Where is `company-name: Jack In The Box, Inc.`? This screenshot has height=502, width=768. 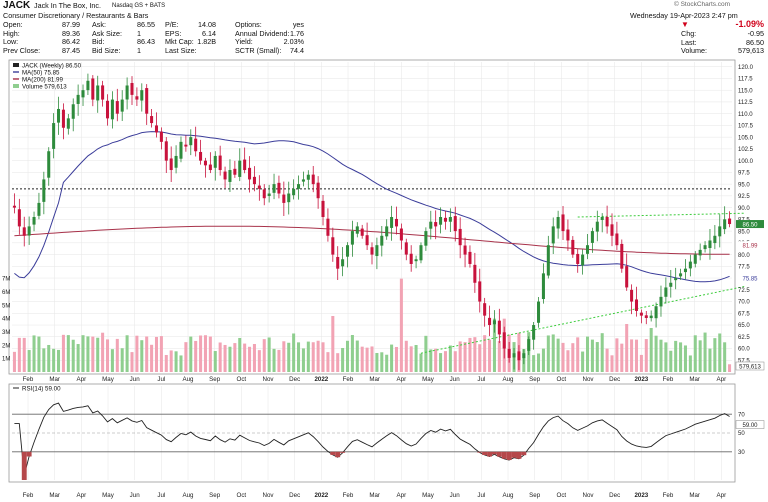
company-name: Jack In The Box, Inc. is located at coordinates (67, 5).